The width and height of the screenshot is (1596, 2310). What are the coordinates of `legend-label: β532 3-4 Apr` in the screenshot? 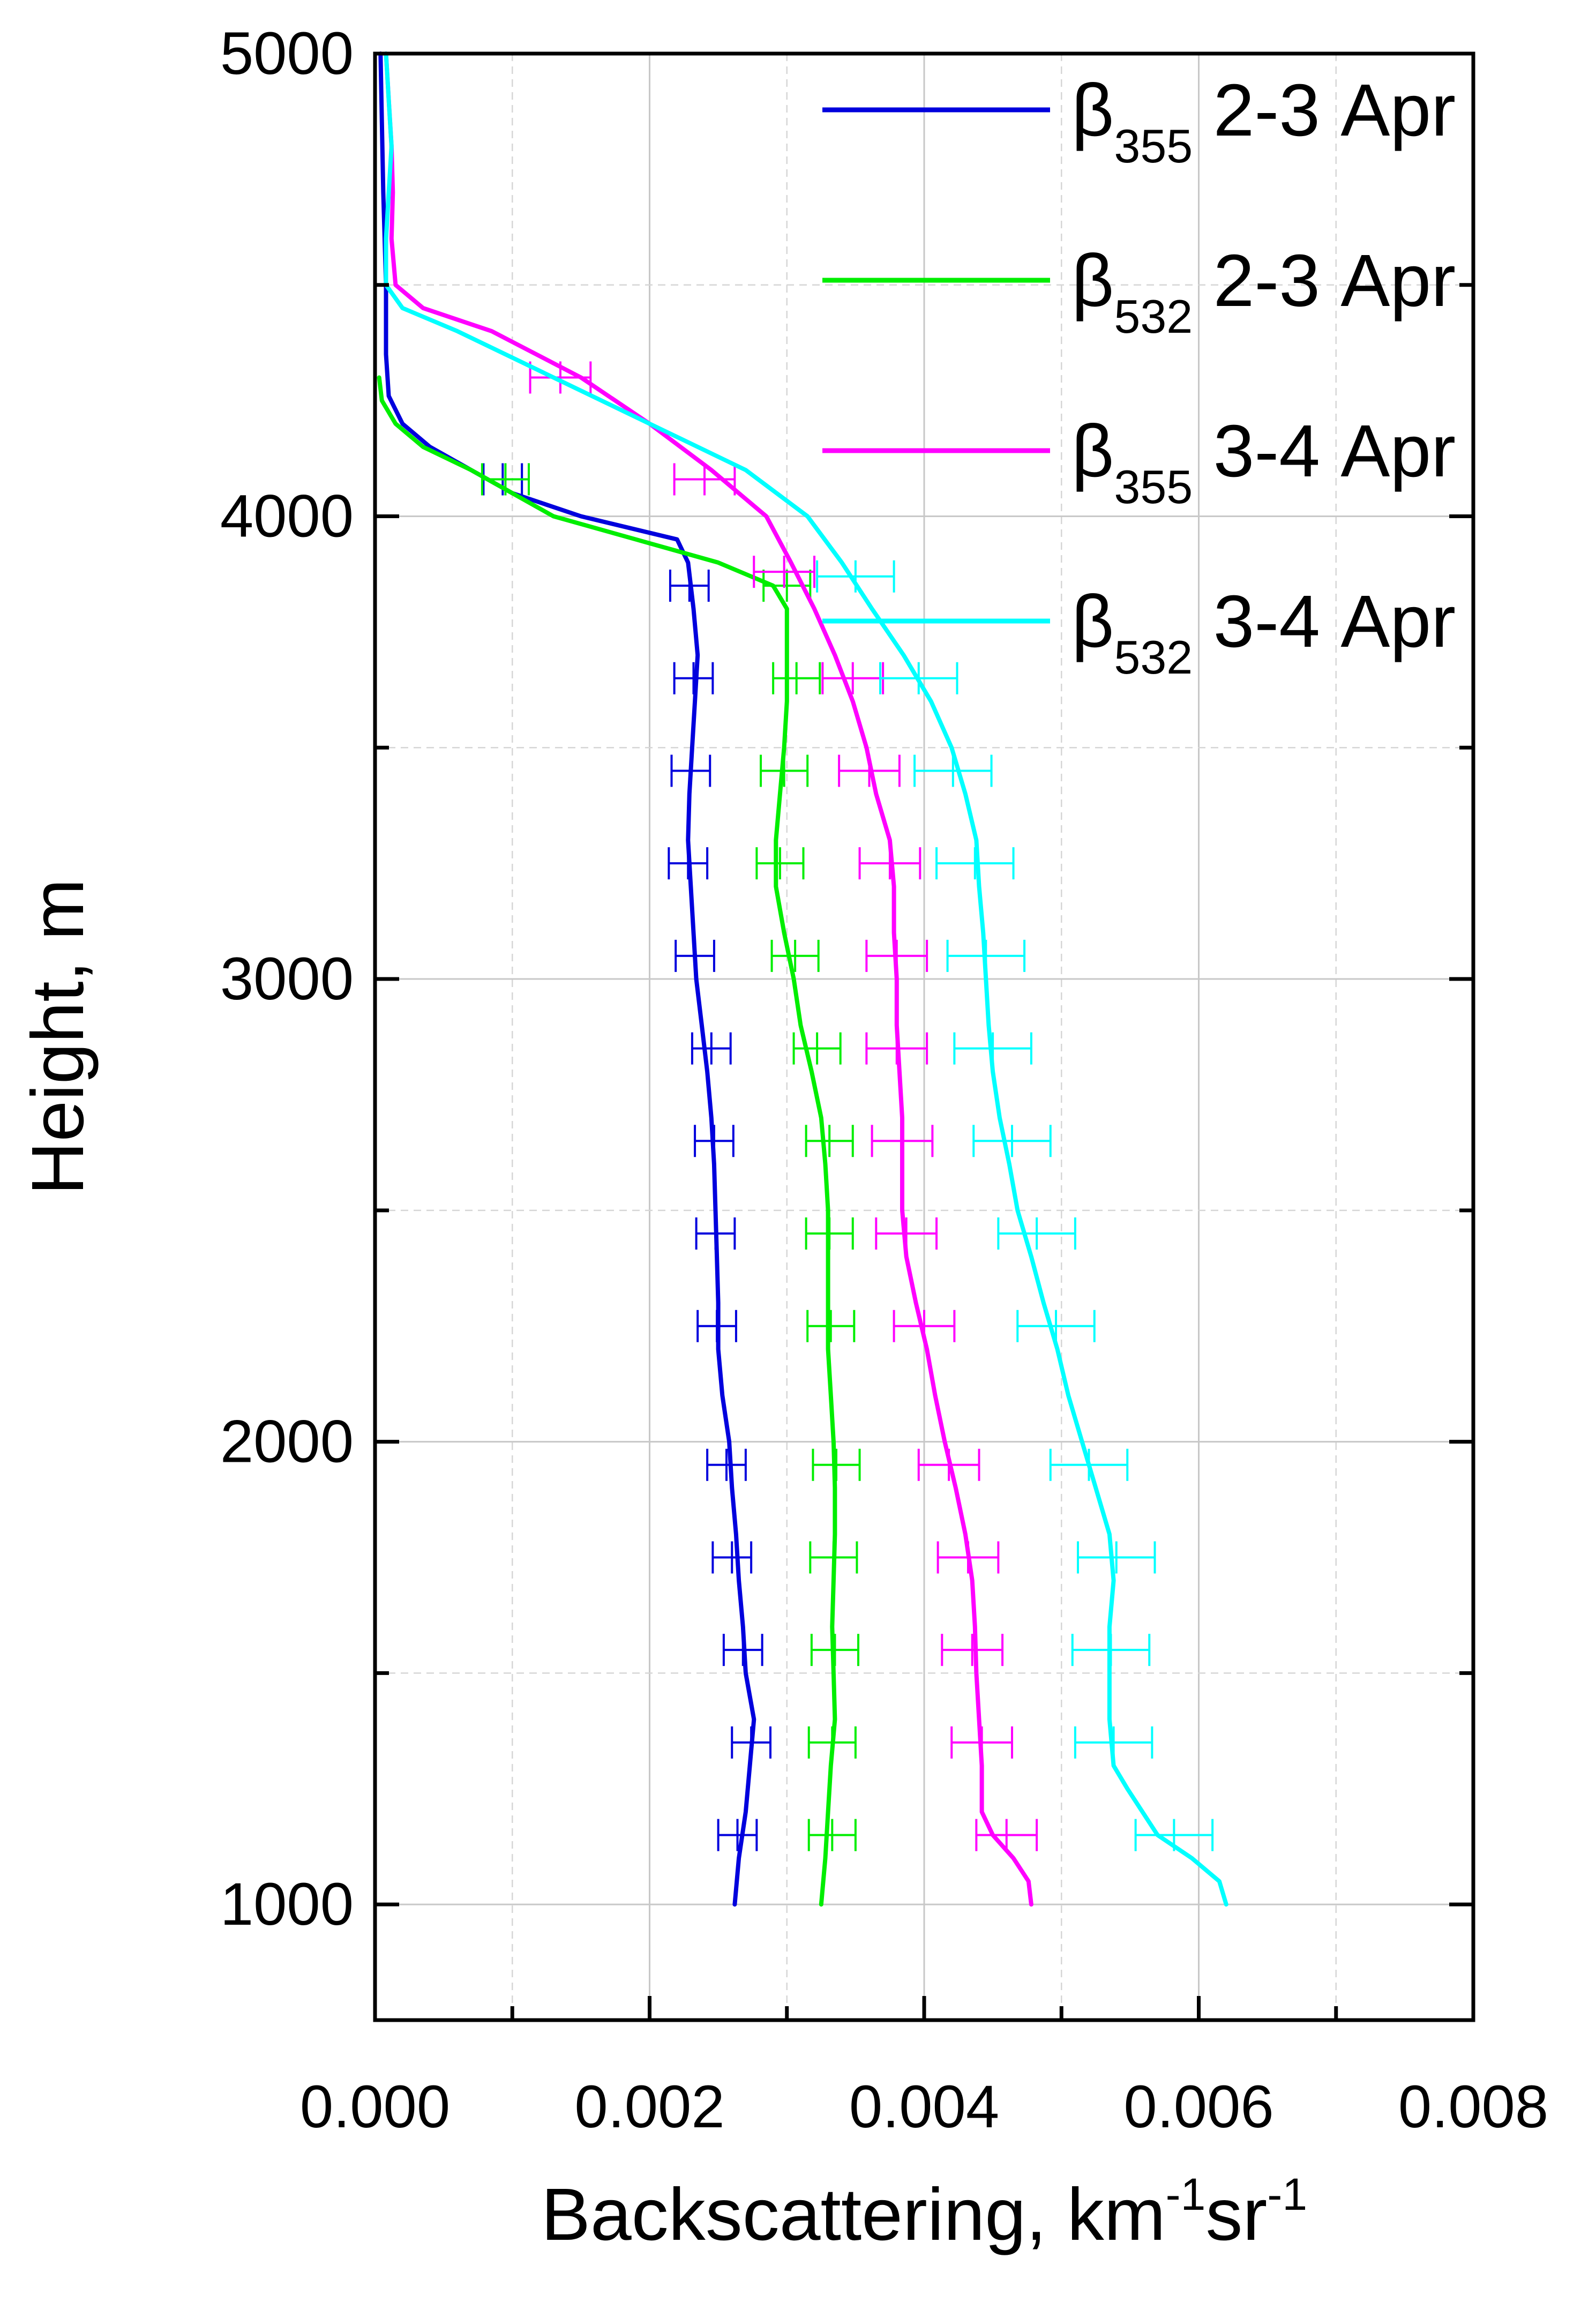 It's located at (1264, 632).